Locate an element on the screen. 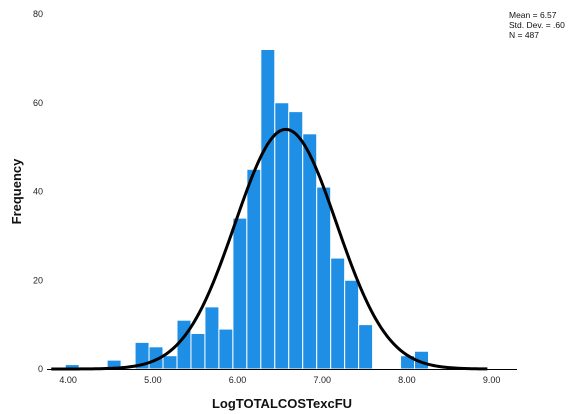 The width and height of the screenshot is (587, 414). x-tick-label: 4.00 is located at coordinates (68, 380).